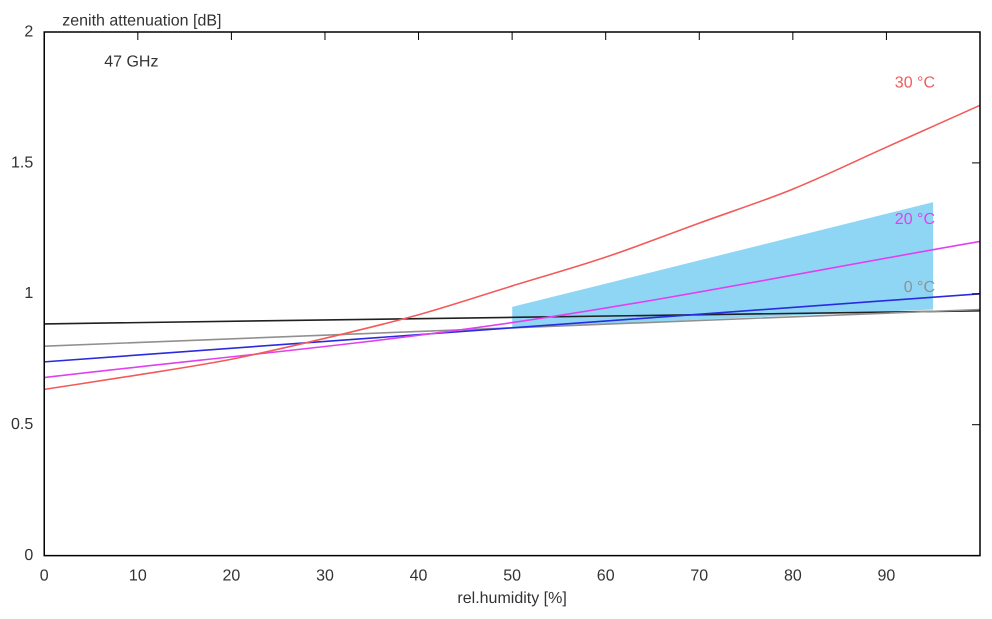 This screenshot has width=992, height=619. I want to click on y-tick-label: 0.5, so click(22, 425).